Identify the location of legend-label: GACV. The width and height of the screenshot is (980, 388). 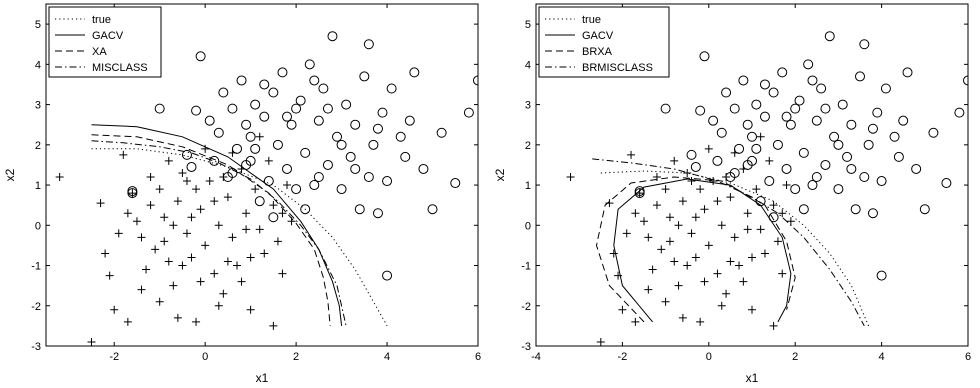
(598, 36).